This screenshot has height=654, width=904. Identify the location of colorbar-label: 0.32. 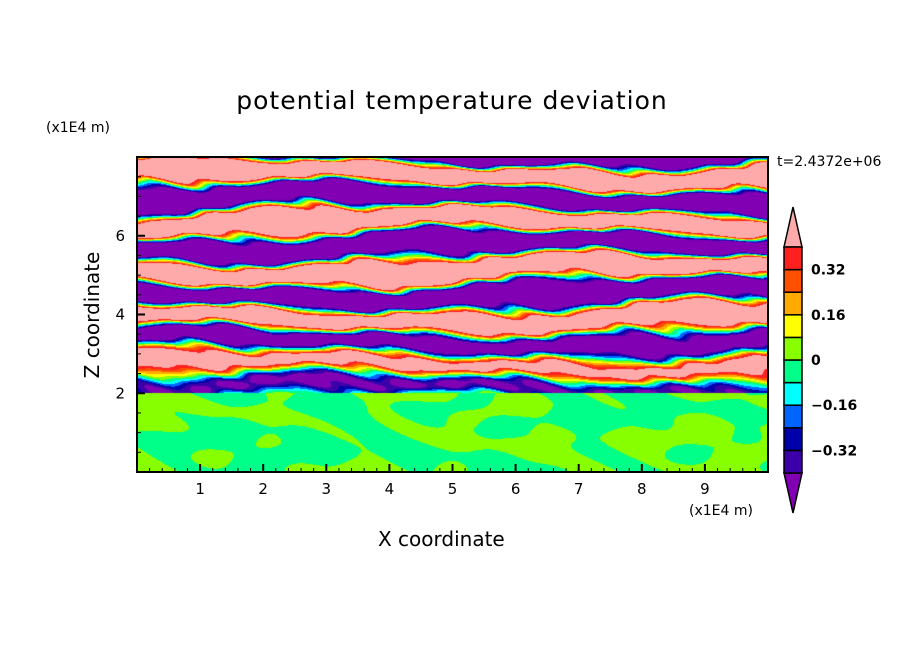
(828, 271).